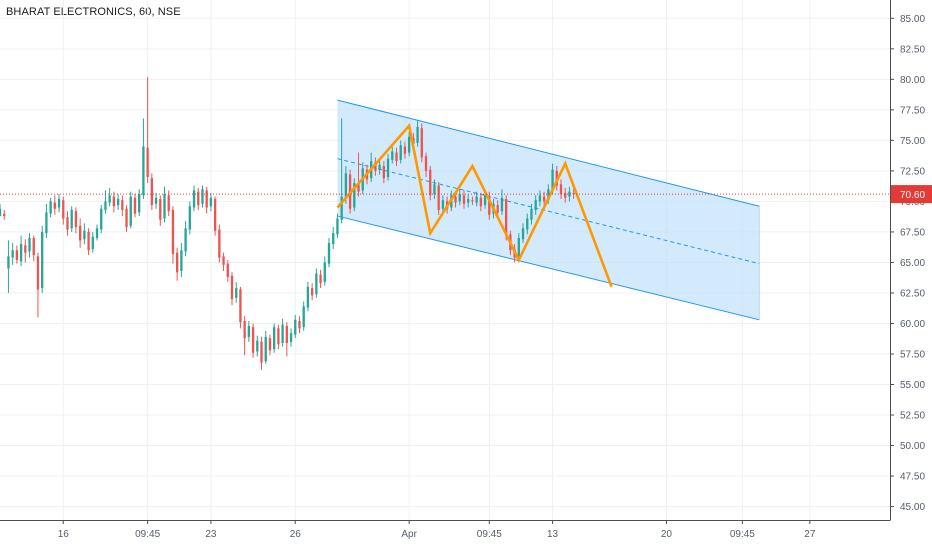  What do you see at coordinates (912, 293) in the screenshot?
I see `y-tick-label-7: 62.50` at bounding box center [912, 293].